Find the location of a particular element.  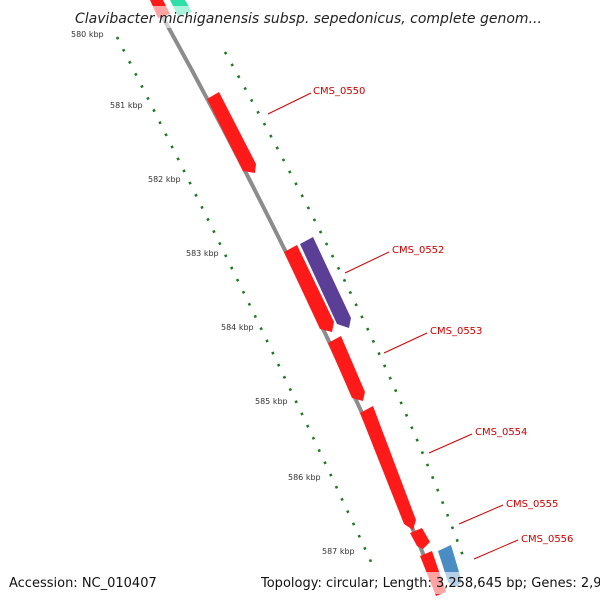

ruler-tick-label: 581 kbp is located at coordinates (126, 105).